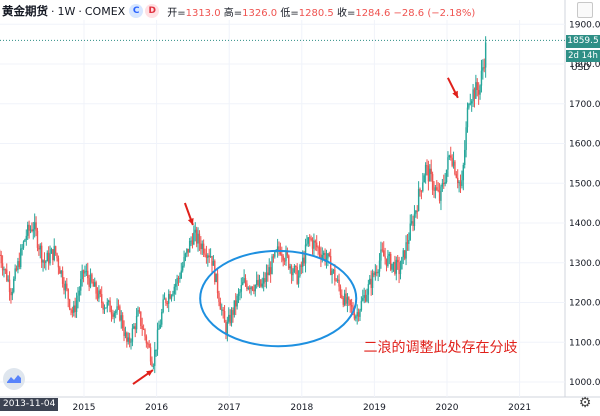 Image resolution: width=600 pixels, height=416 pixels. I want to click on exchange-label: COMEX, so click(105, 11).